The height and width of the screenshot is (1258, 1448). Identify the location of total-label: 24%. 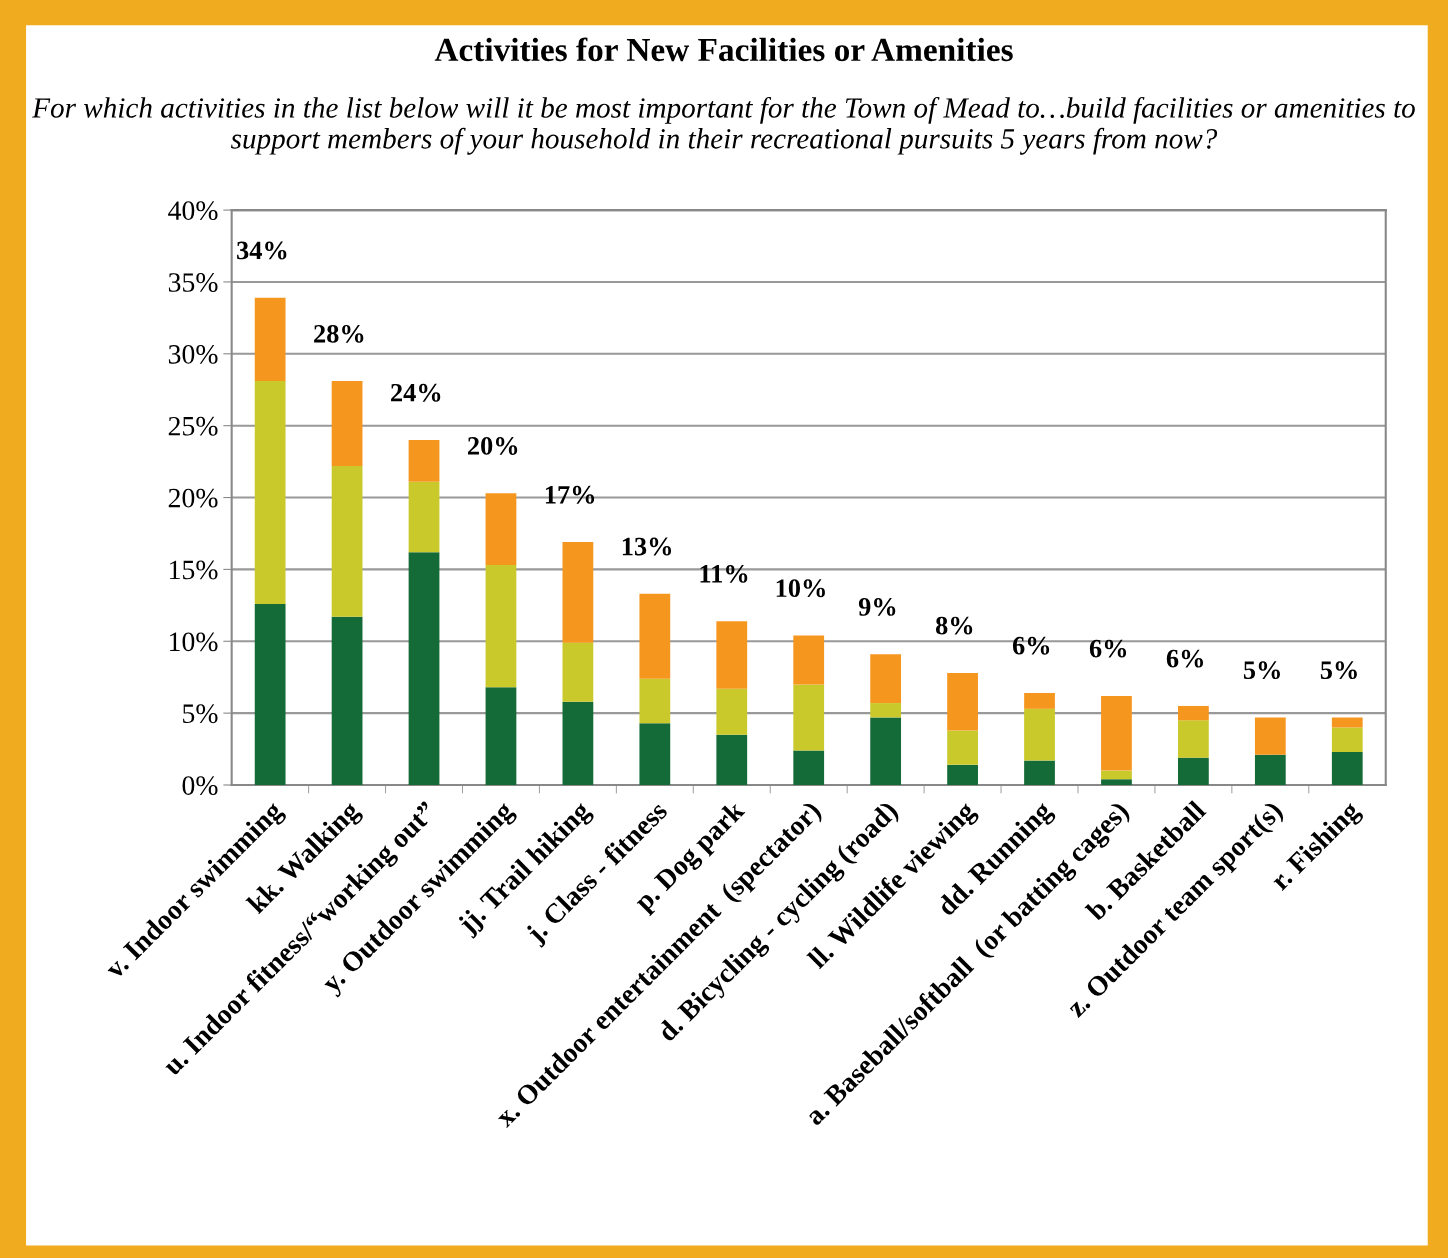
(416, 392).